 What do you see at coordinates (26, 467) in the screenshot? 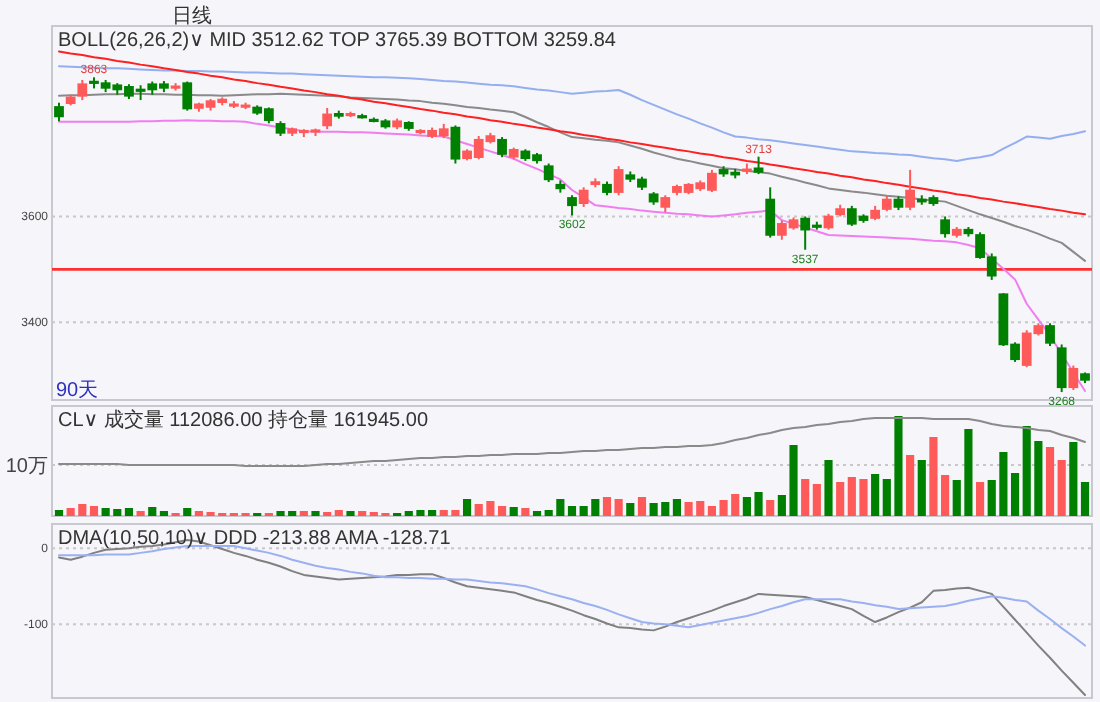
I see `ref-line-label: 10万` at bounding box center [26, 467].